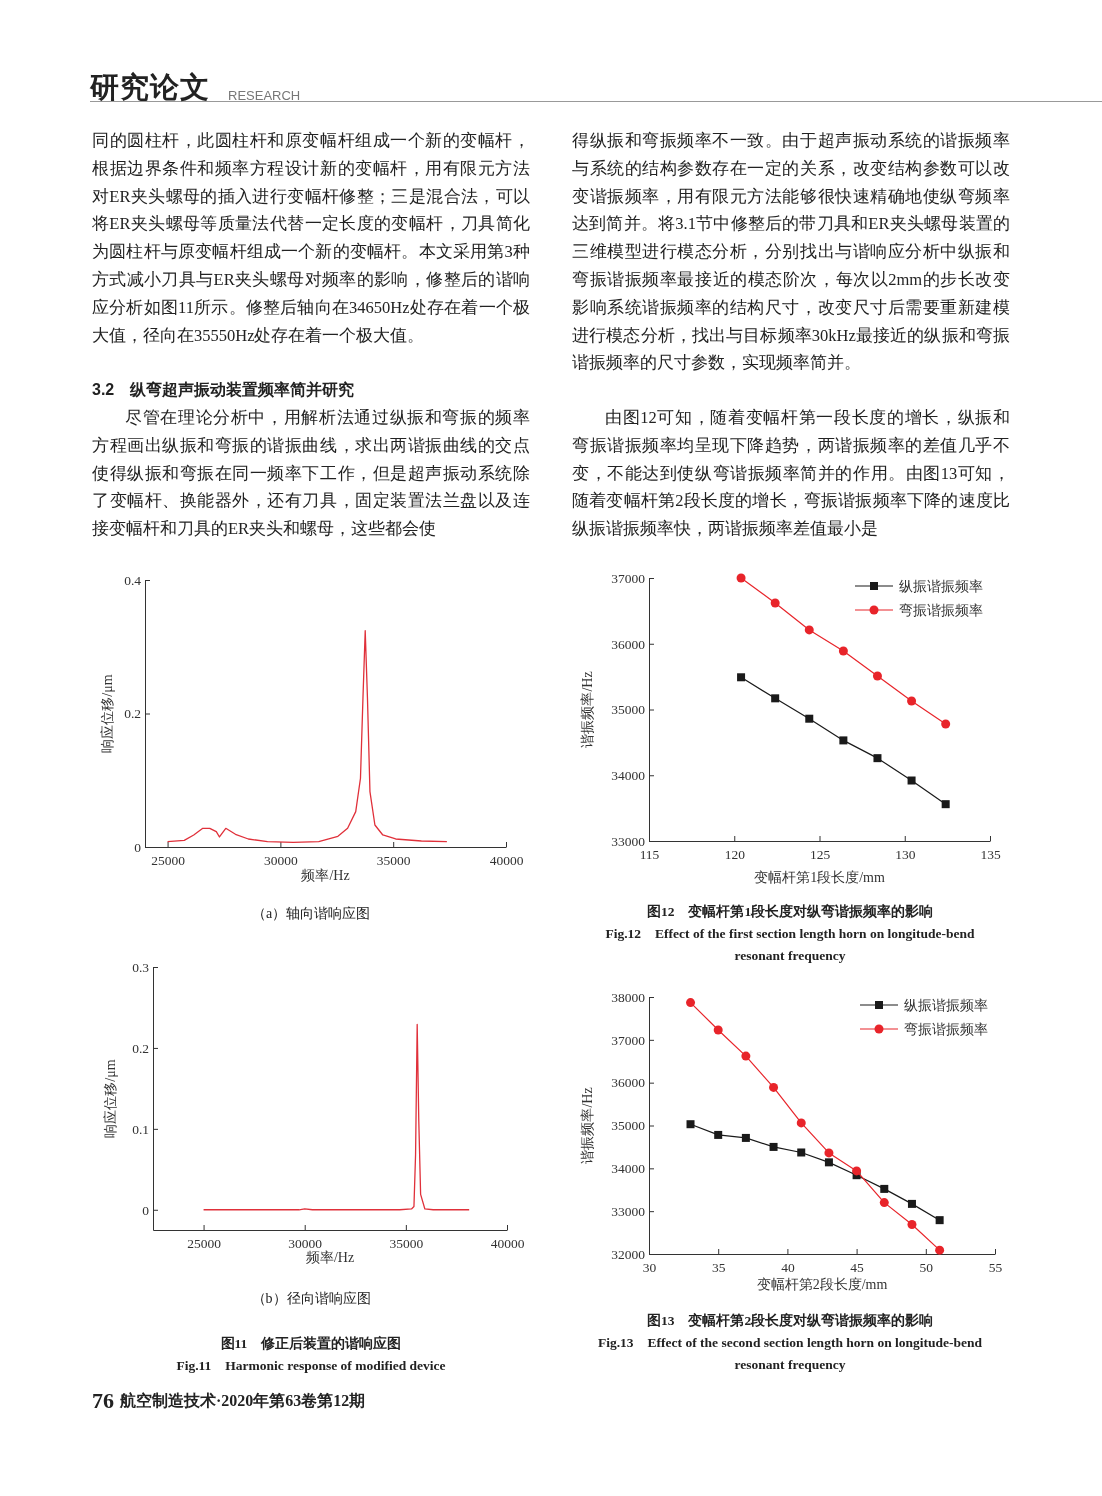 The height and width of the screenshot is (1496, 1102). I want to click on x-tick-label: 135, so click(990, 854).